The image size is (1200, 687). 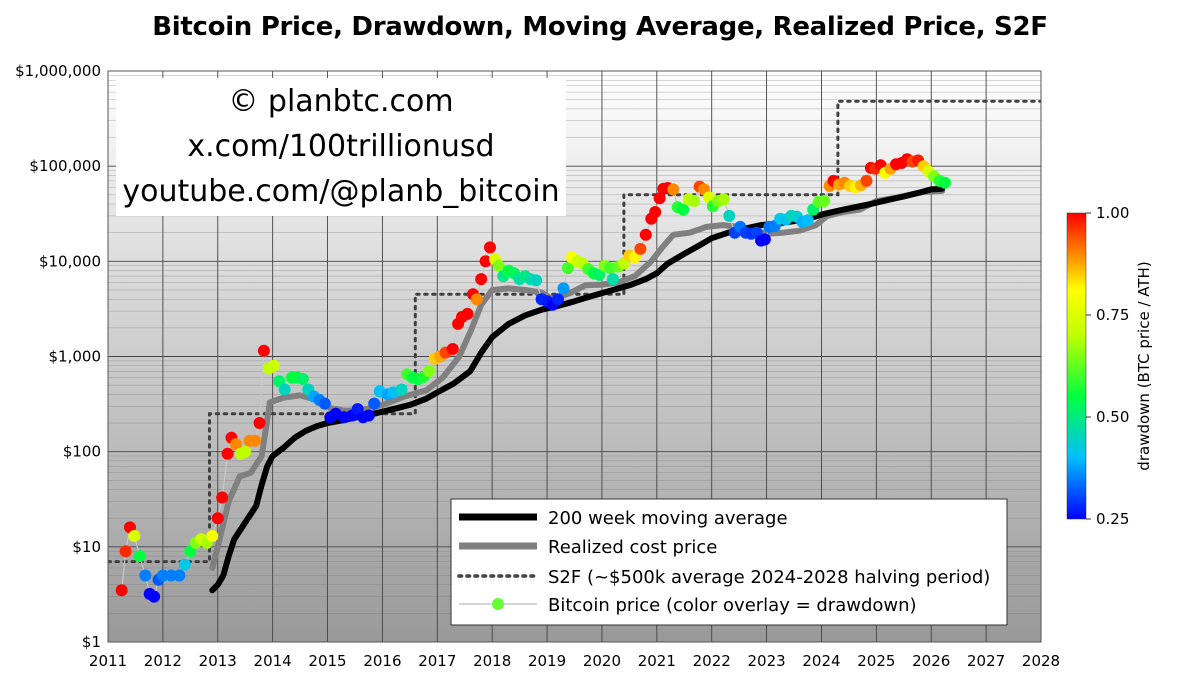 I want to click on y-tick-label: $10,000, so click(x=70, y=261).